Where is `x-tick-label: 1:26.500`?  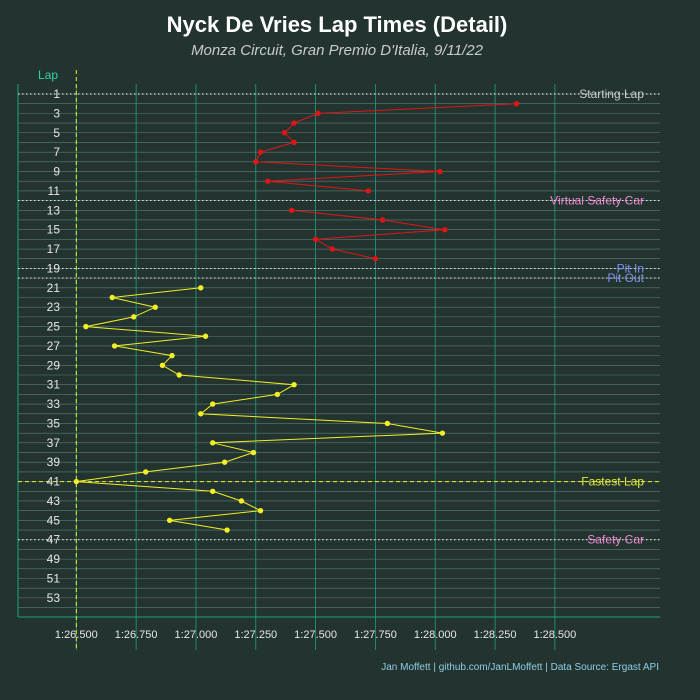 x-tick-label: 1:26.500 is located at coordinates (76, 635).